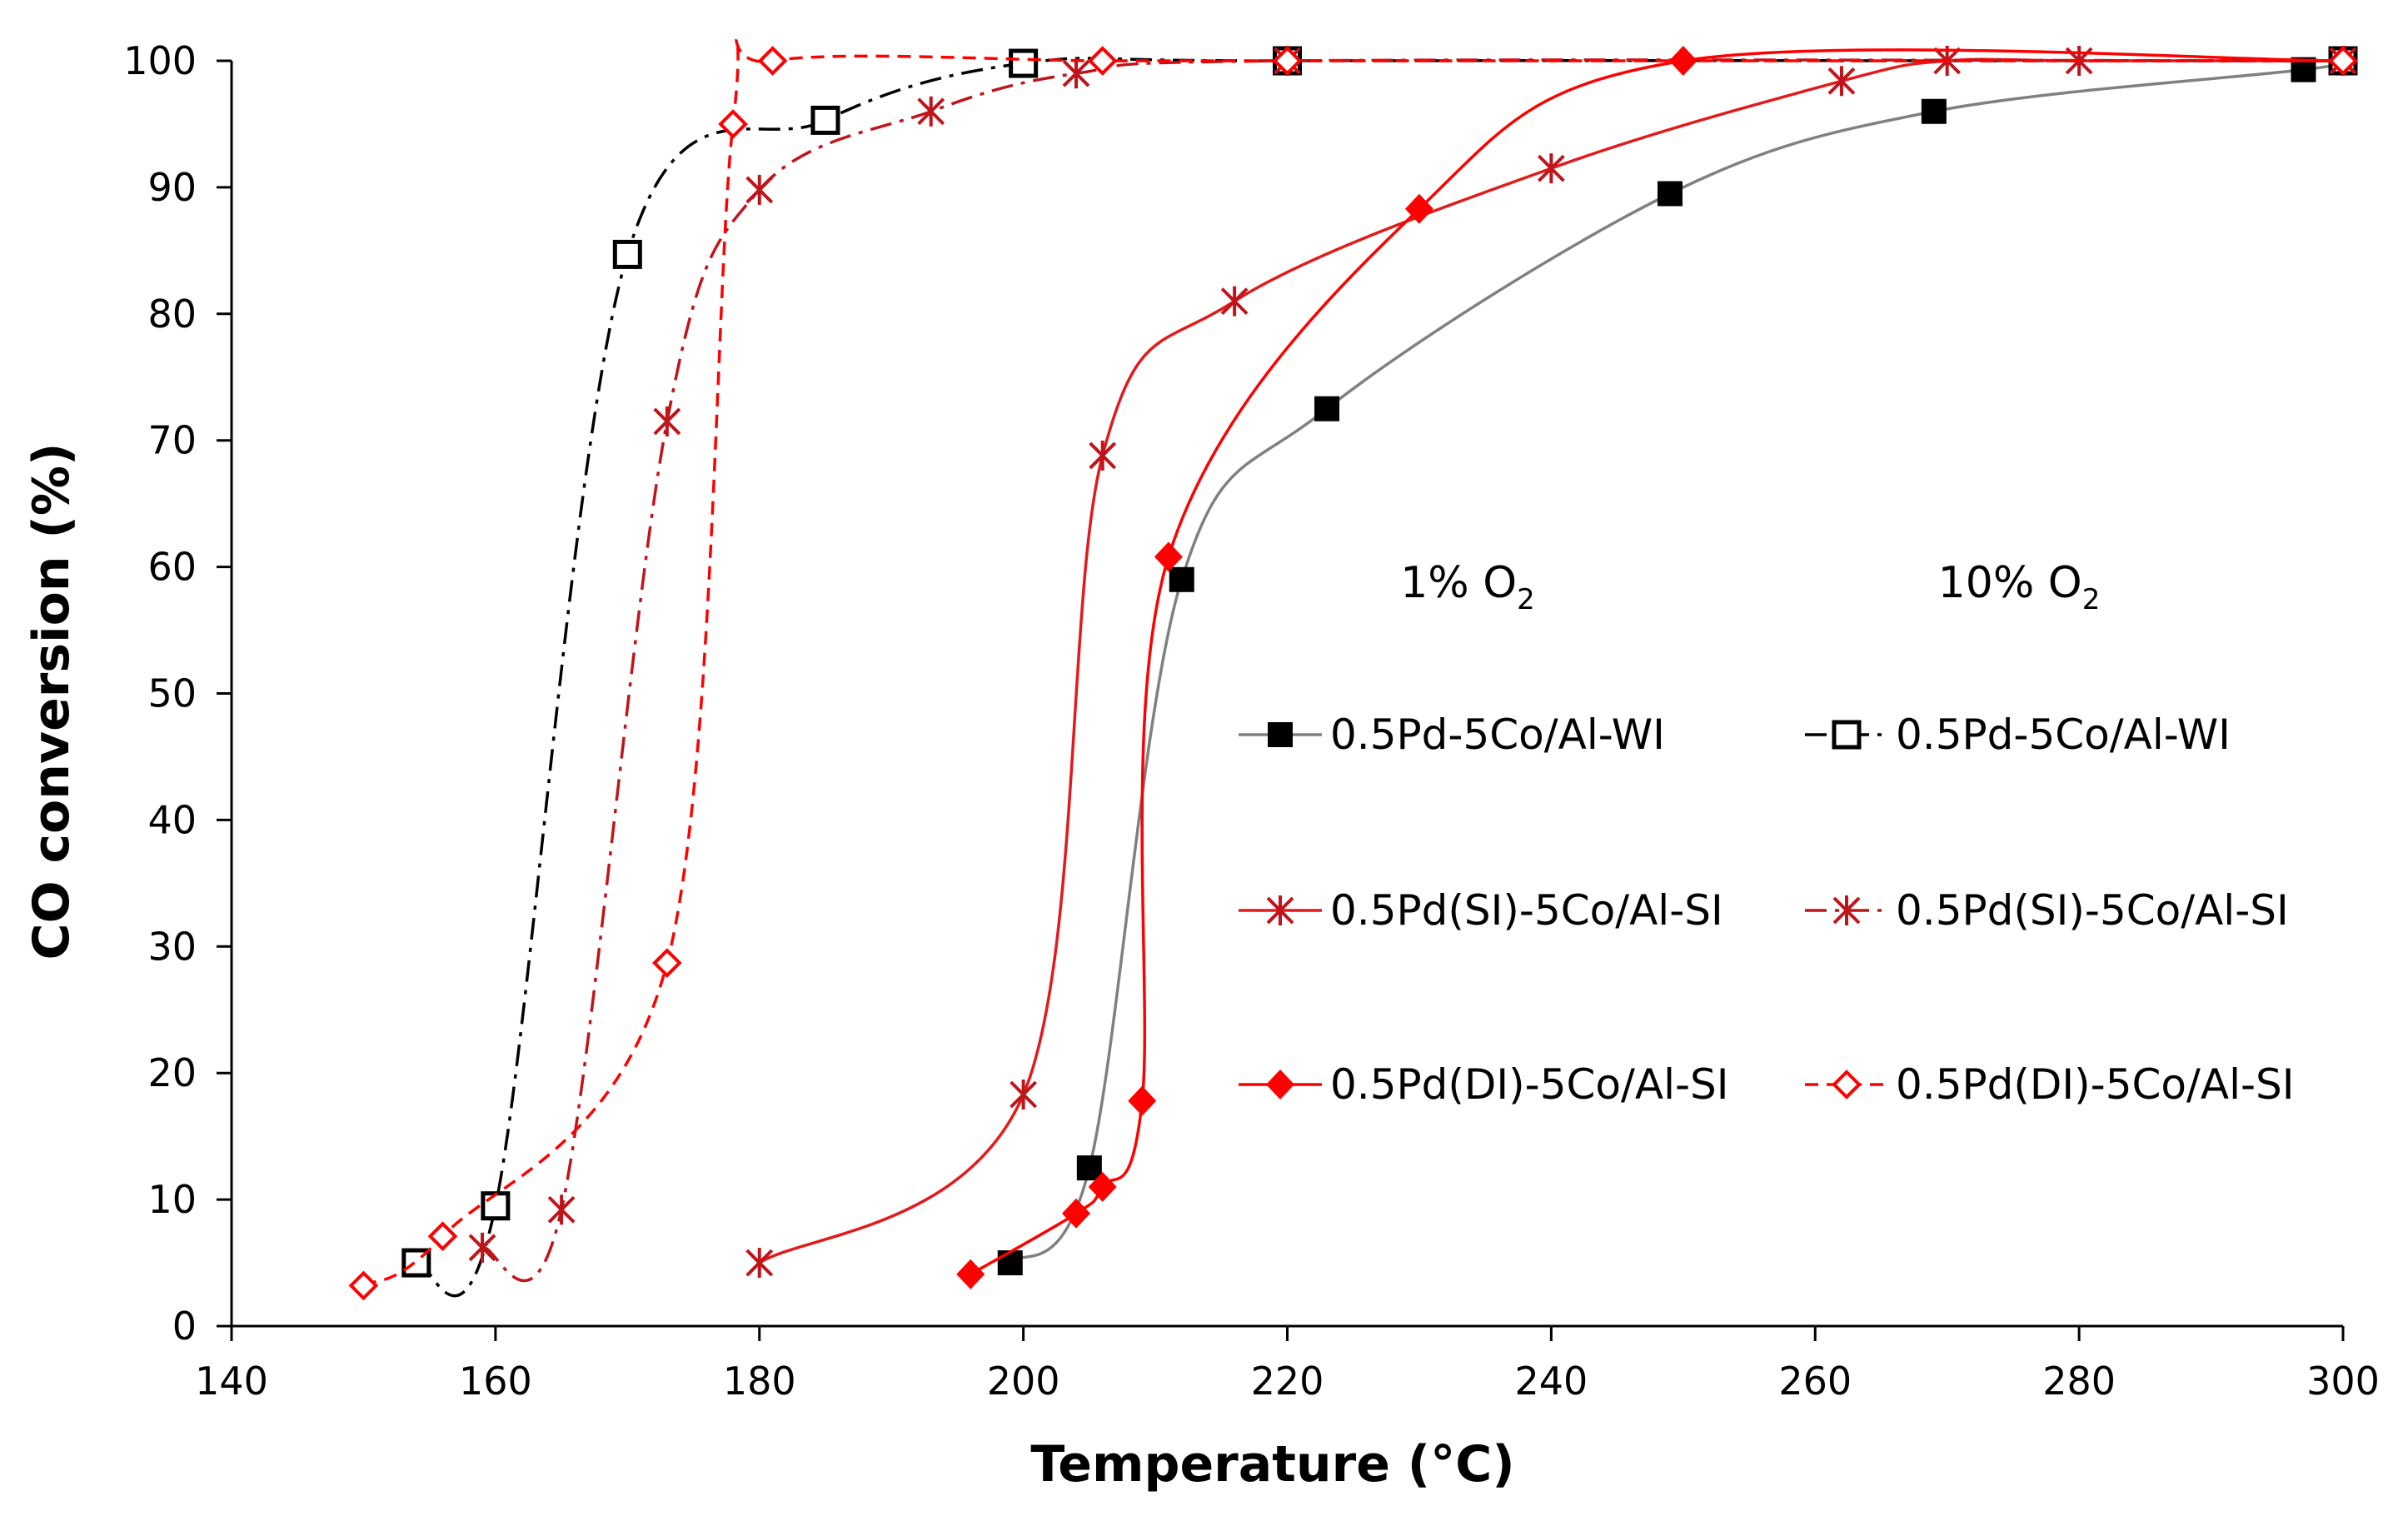  I want to click on y-tick-label: 80, so click(172, 314).